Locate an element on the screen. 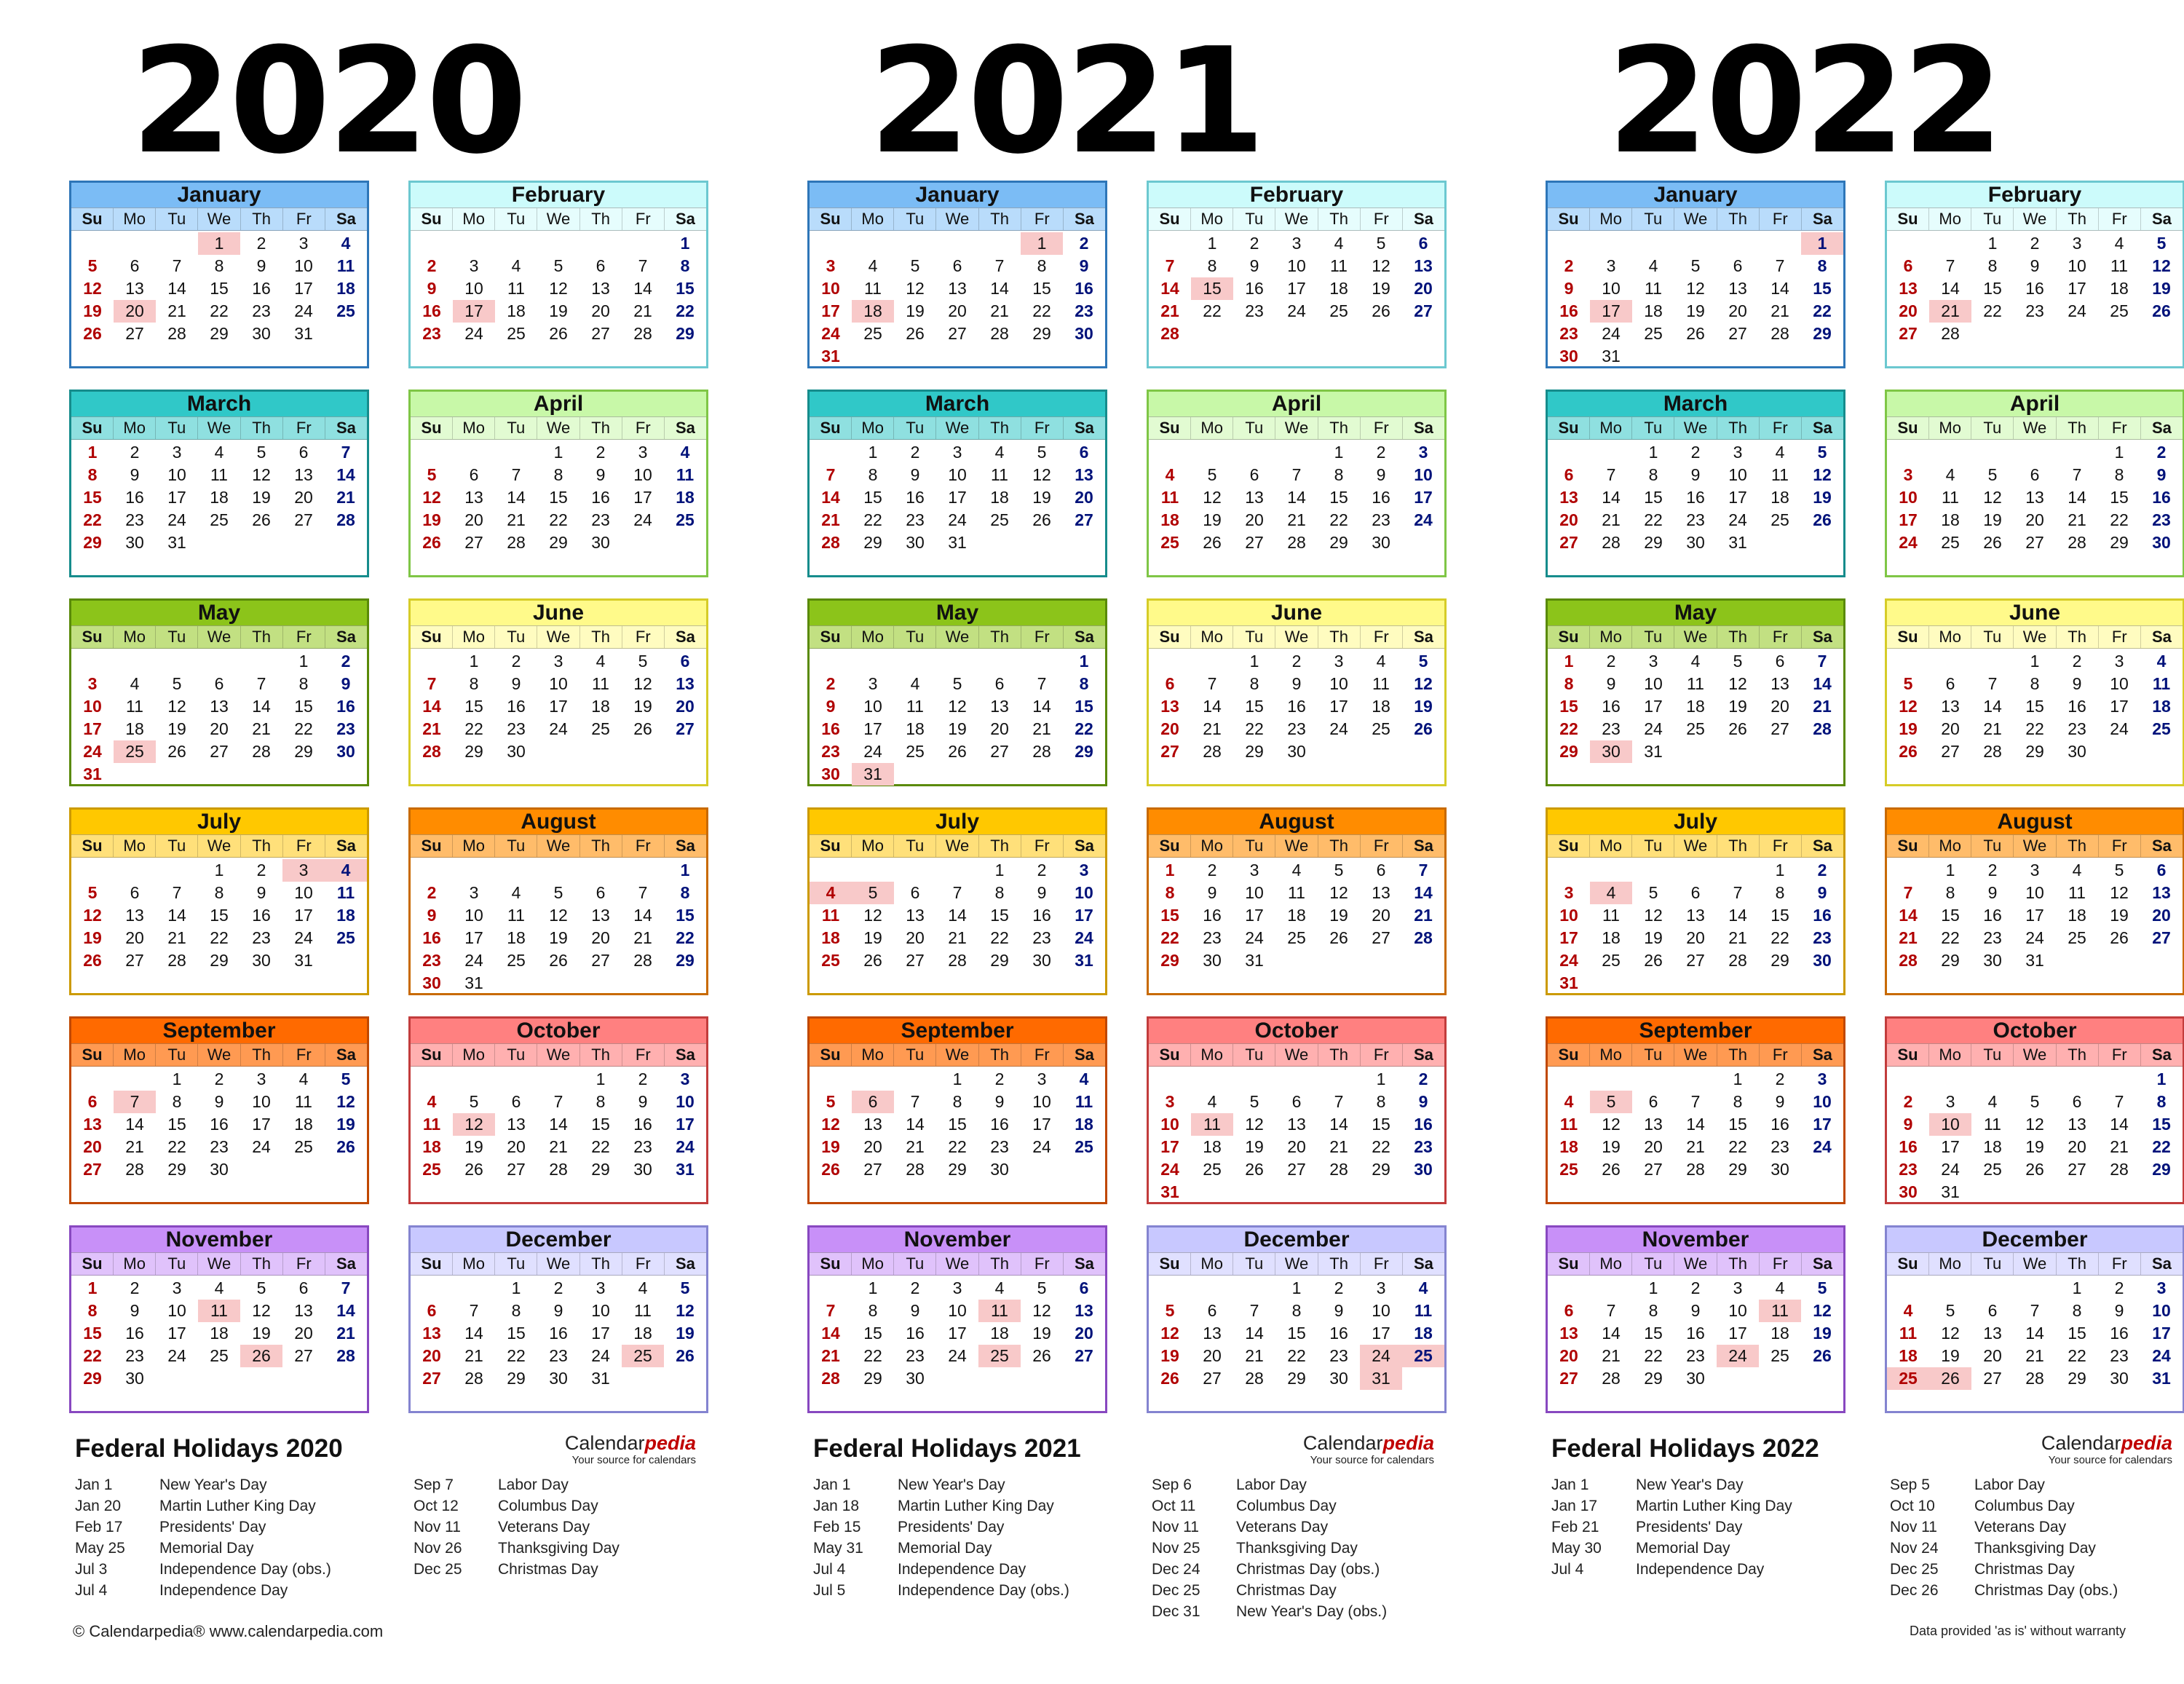  holiday-date: Jan 17 is located at coordinates (1574, 1506).